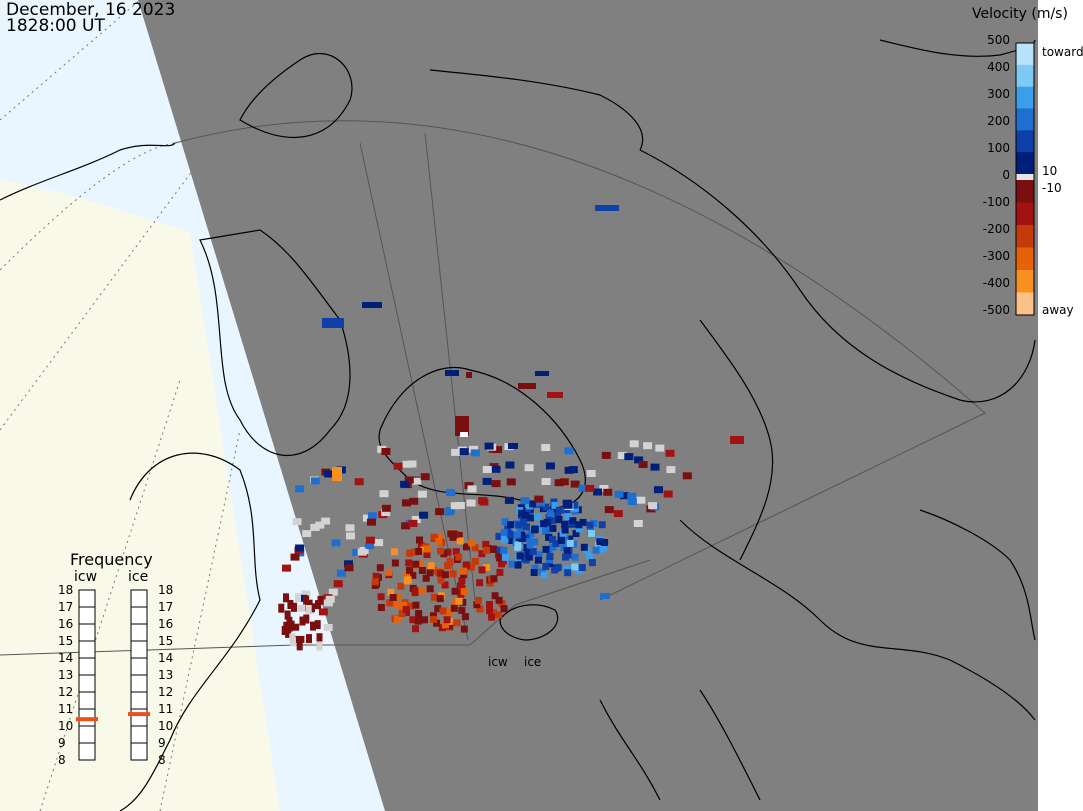 This screenshot has height=811, width=1083. Describe the element at coordinates (166, 590) in the screenshot. I see `frequency-scale-label-right: 18` at that location.